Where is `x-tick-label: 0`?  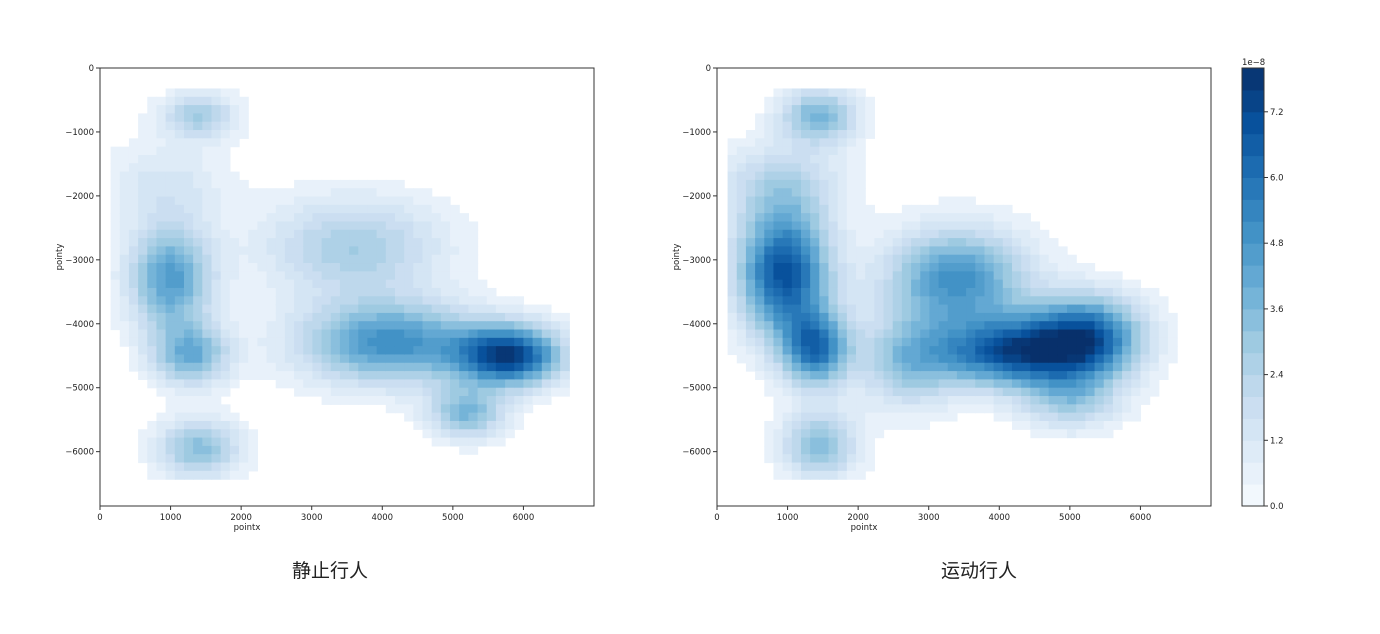
x-tick-label: 0 is located at coordinates (716, 518).